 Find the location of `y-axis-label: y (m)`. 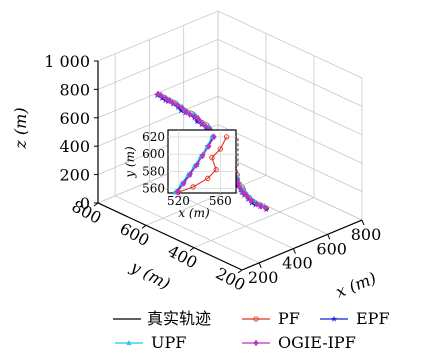

y-axis-label: y (m) is located at coordinates (150, 274).